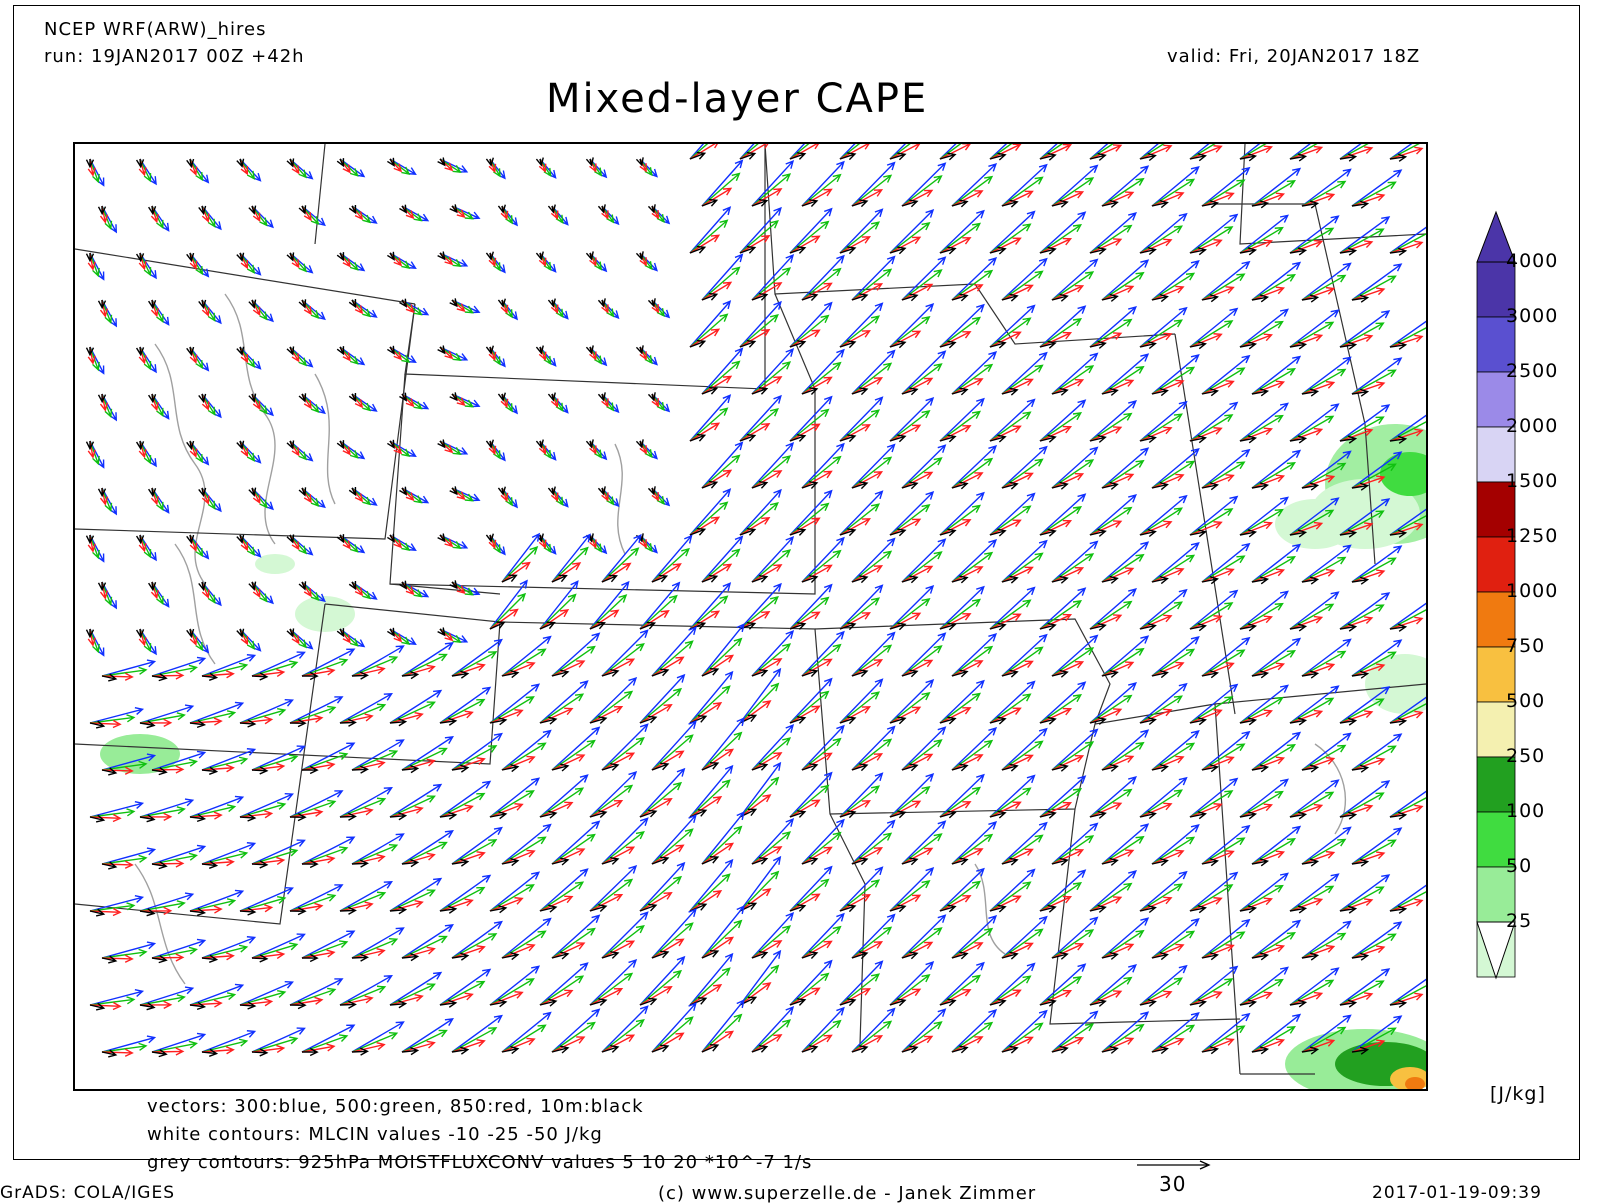 The image size is (1600, 1204). What do you see at coordinates (174, 56) in the screenshot?
I see `run-info: run: 19JAN2017 00Z +42h` at bounding box center [174, 56].